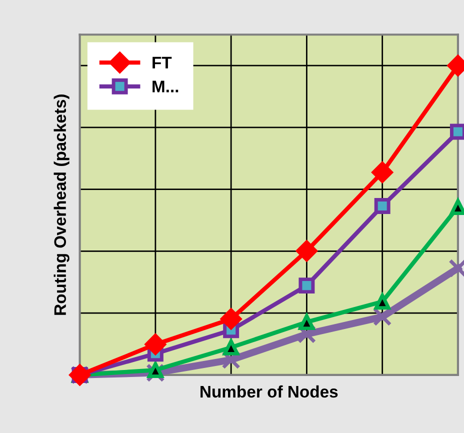  What do you see at coordinates (269, 391) in the screenshot?
I see `x-axis-title: Number of Nodes` at bounding box center [269, 391].